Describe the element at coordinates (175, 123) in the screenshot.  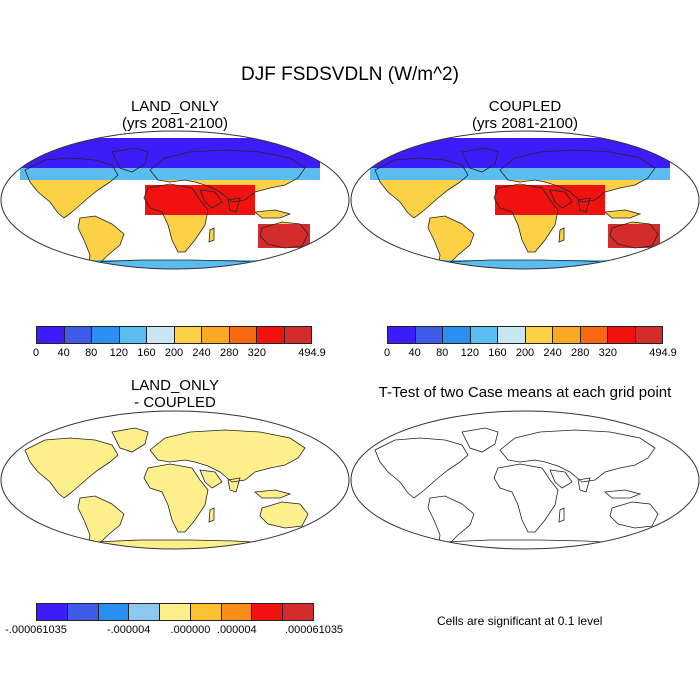
I see `land-only-title-line2: (yrs 2081-2100)` at that location.